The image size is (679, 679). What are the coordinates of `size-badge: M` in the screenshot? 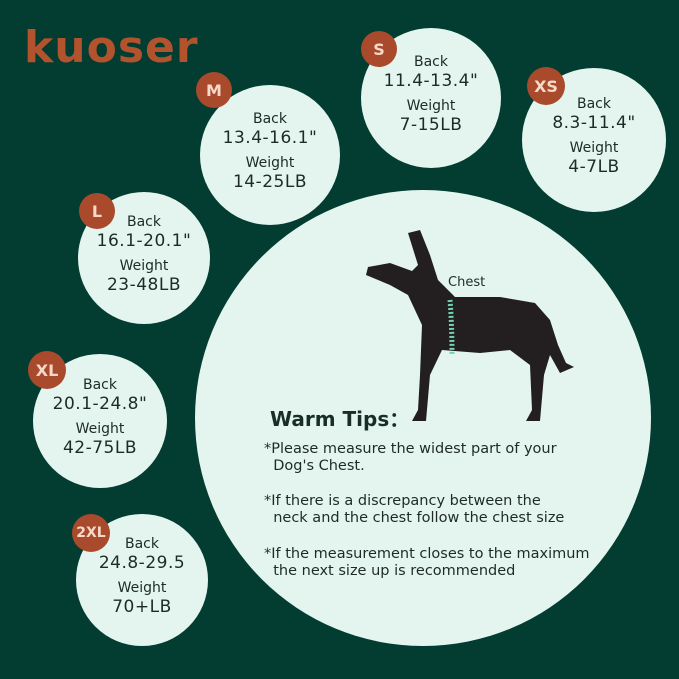 It's located at (214, 90).